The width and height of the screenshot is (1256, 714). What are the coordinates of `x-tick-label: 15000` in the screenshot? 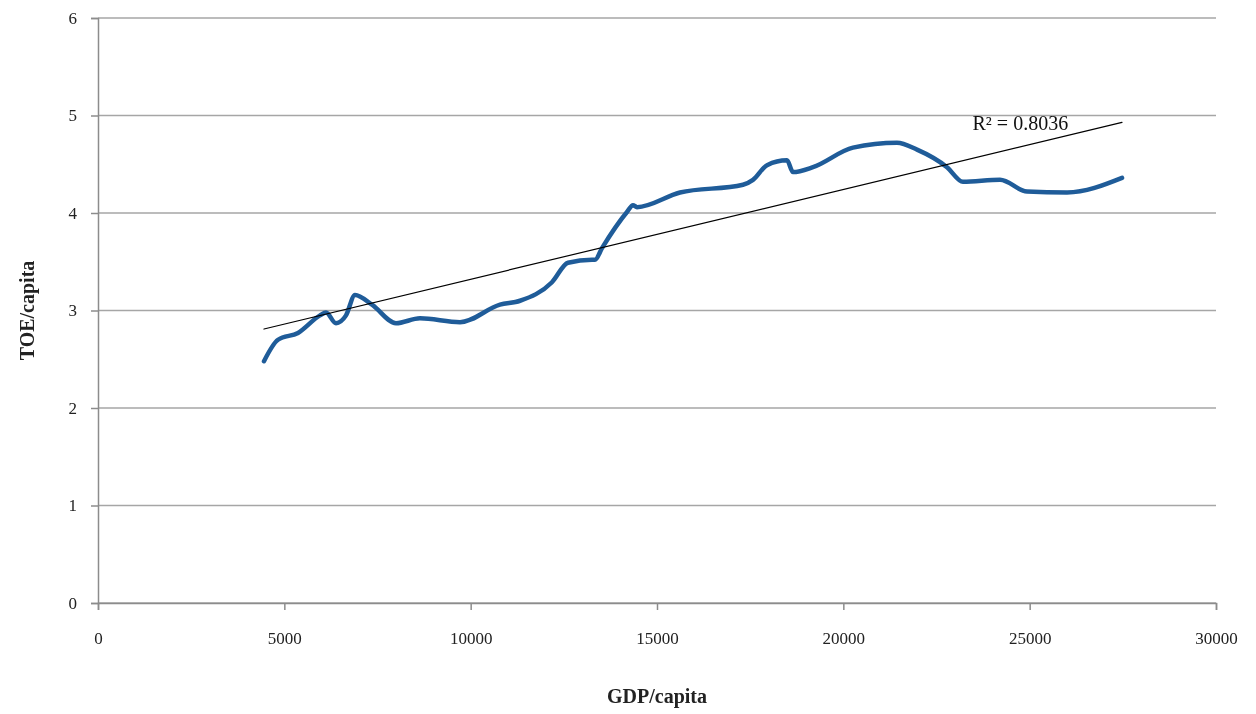 It's located at (657, 639).